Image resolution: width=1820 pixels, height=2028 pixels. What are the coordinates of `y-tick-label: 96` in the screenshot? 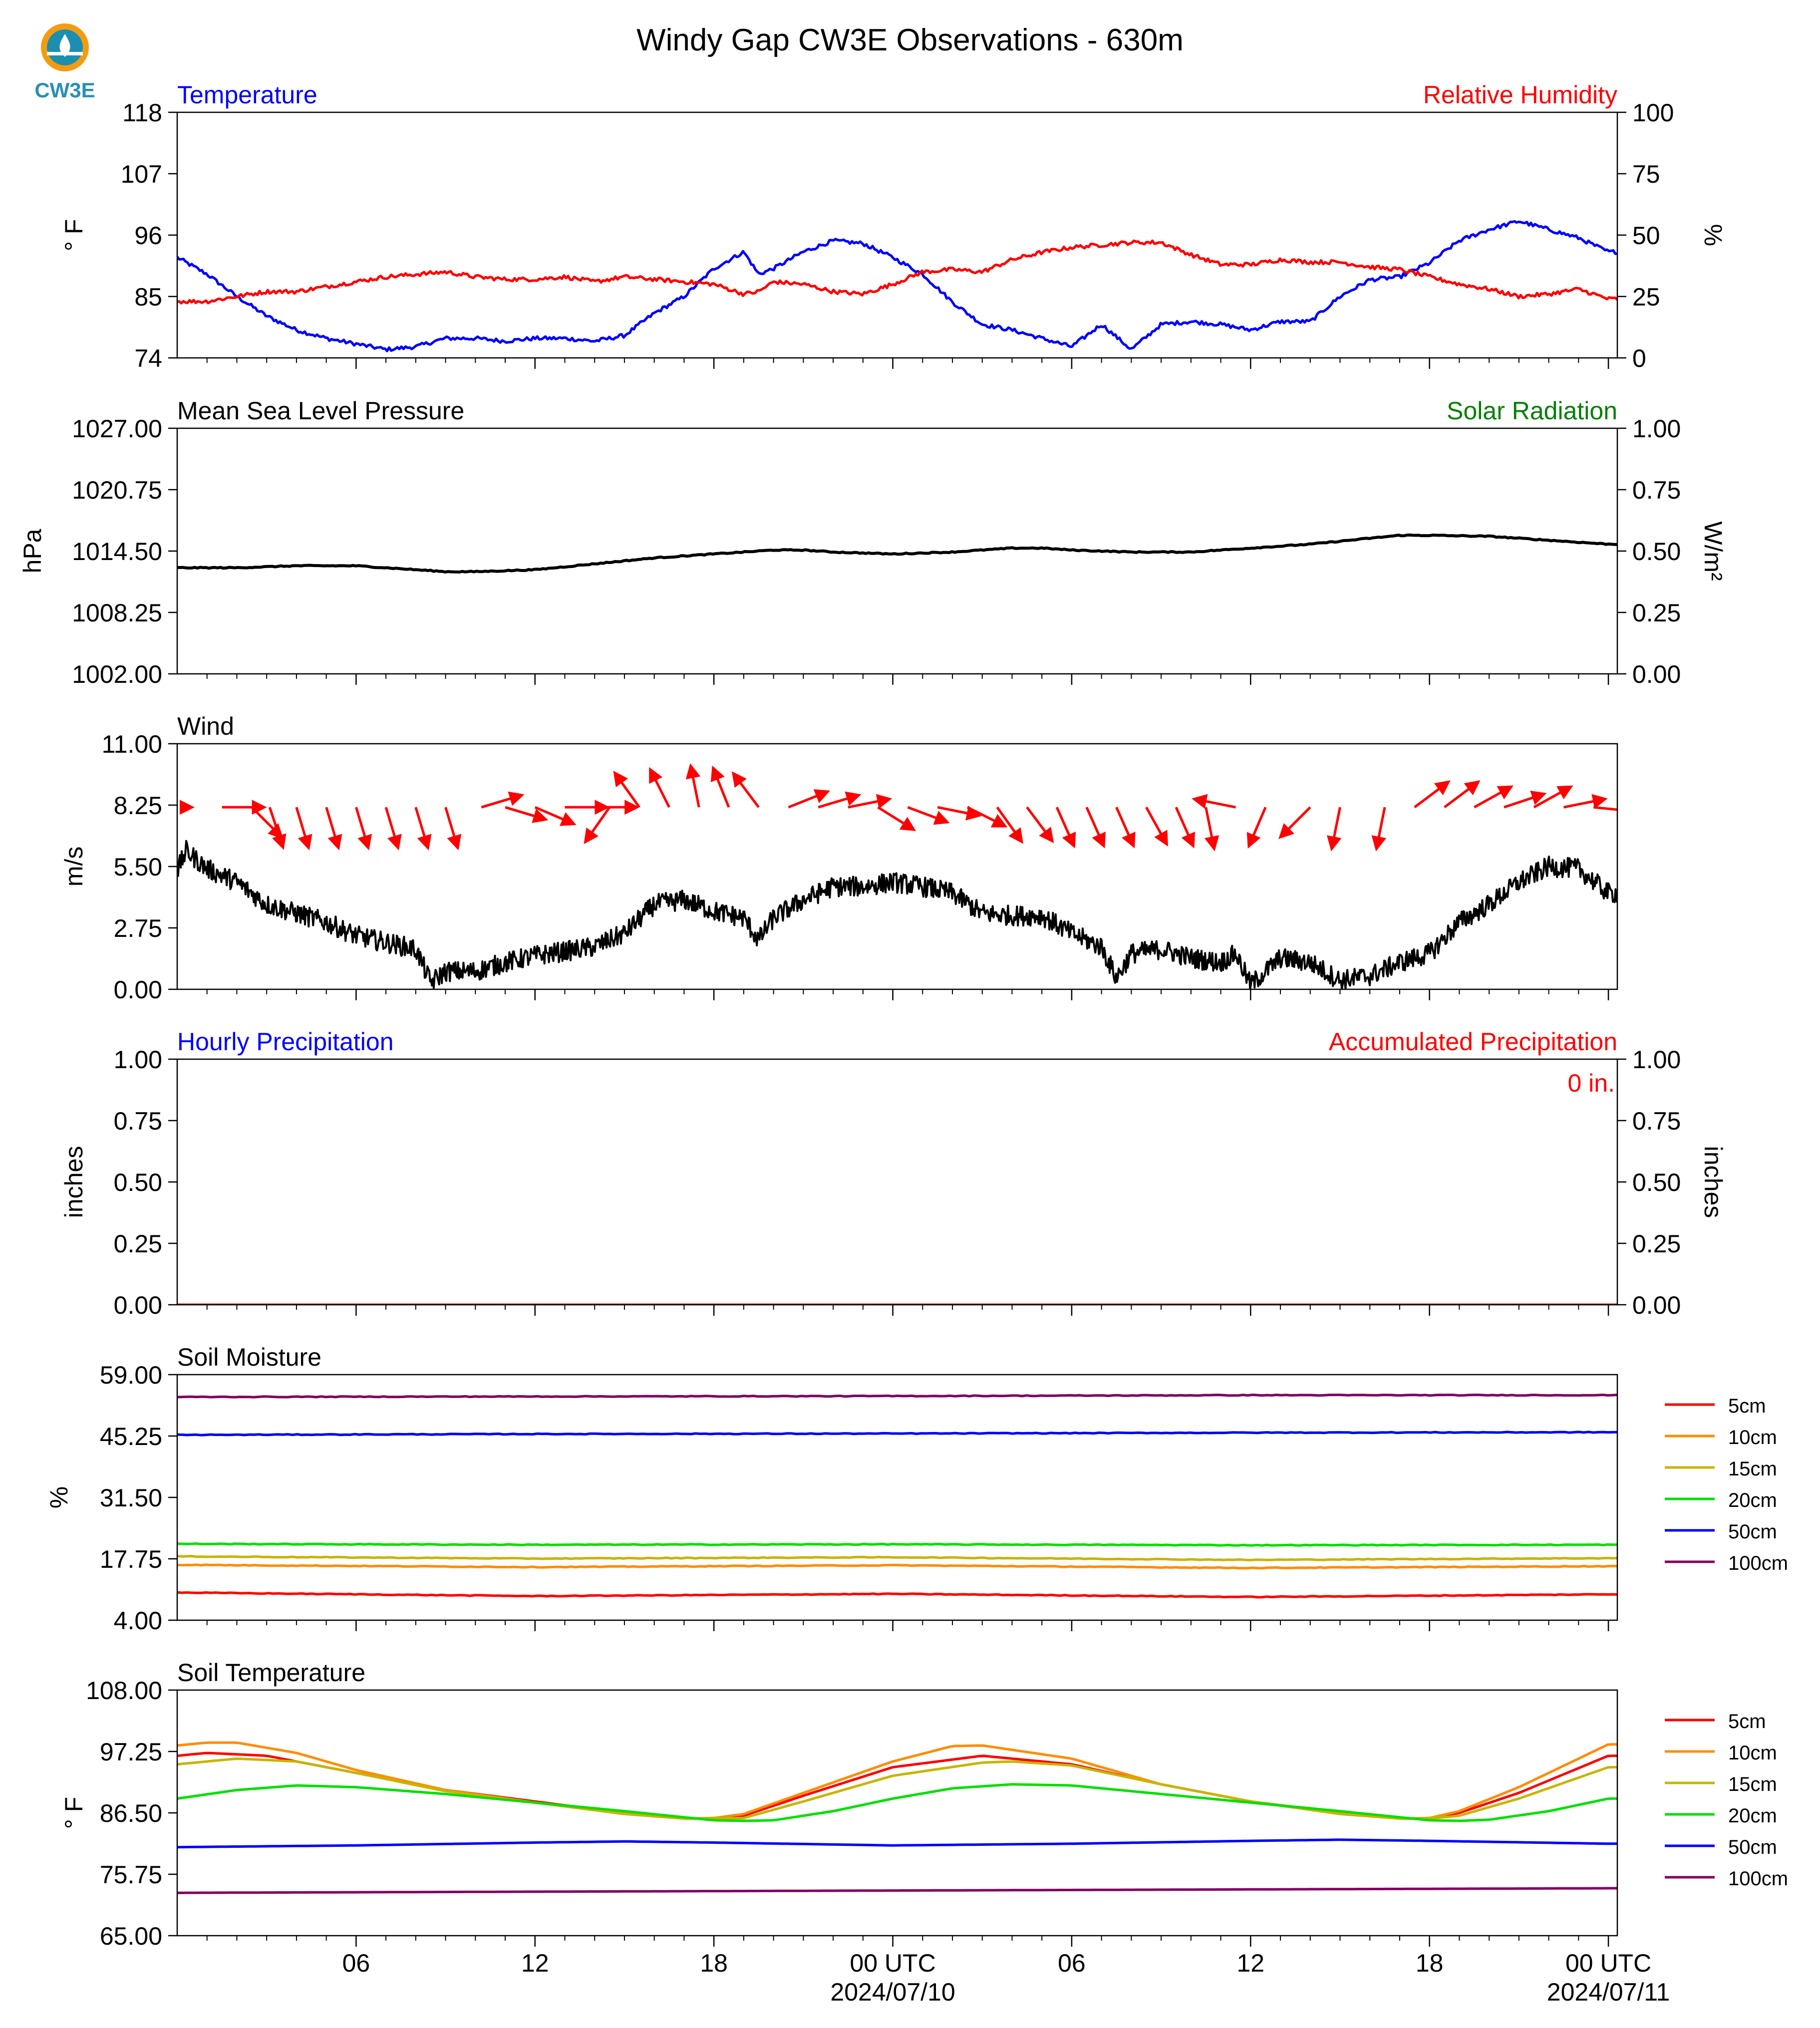 It's located at (148, 236).